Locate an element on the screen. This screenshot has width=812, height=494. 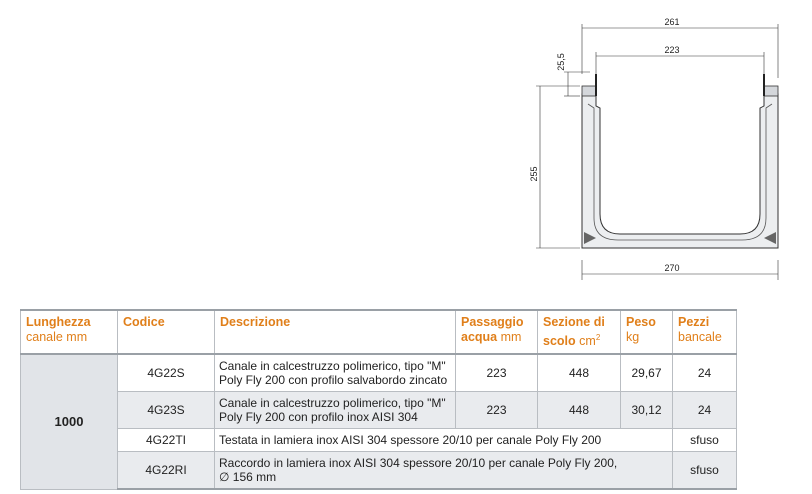
dim-flange-label: 25,5 is located at coordinates (561, 62).